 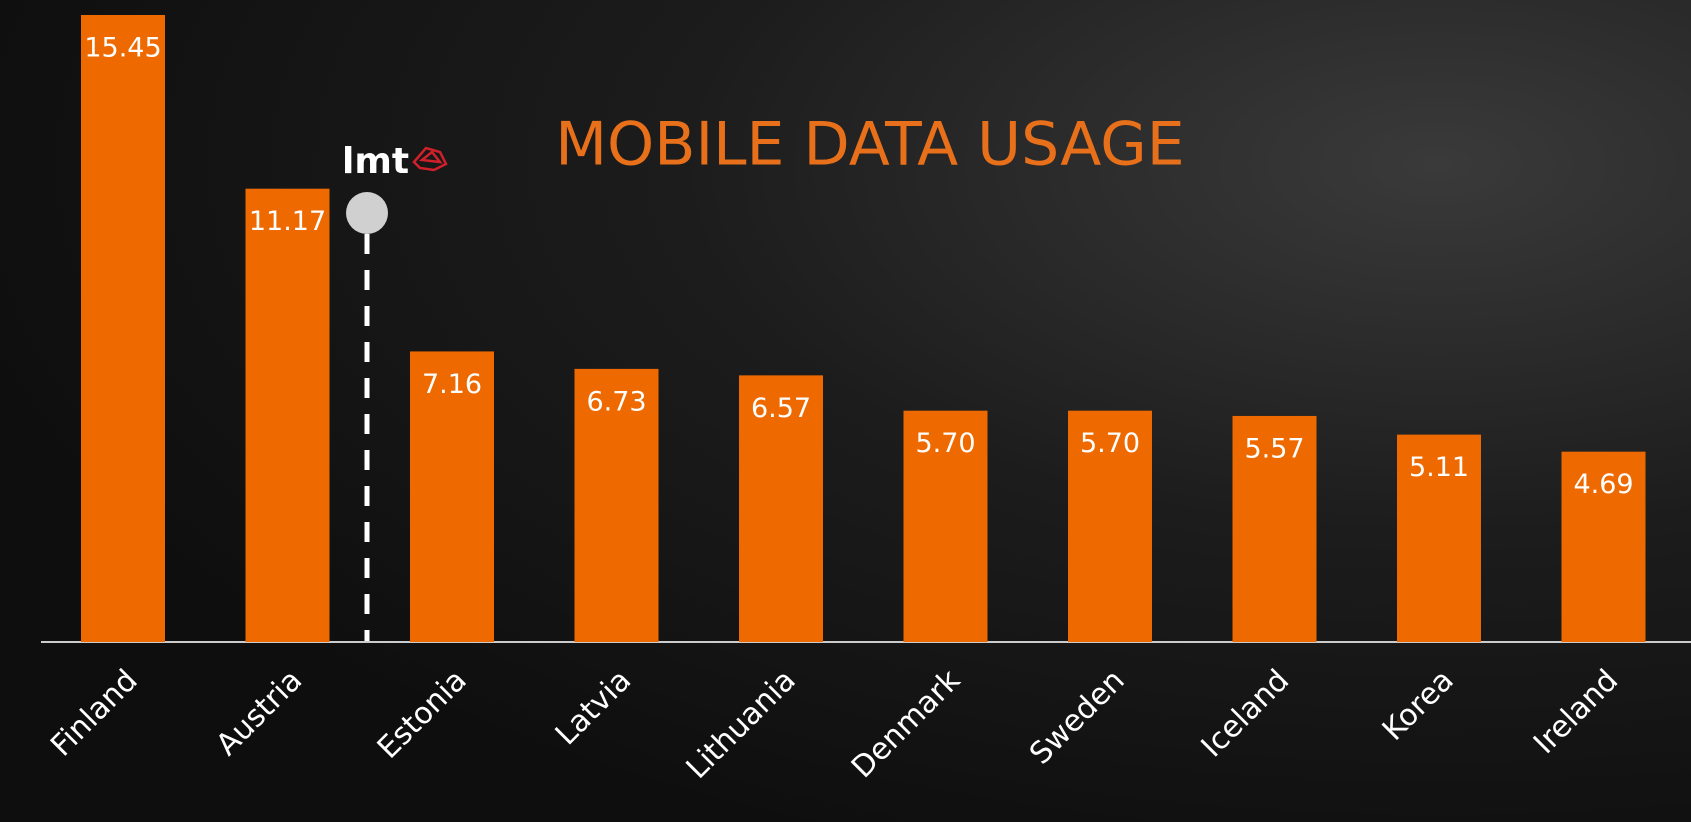 What do you see at coordinates (367, 213) in the screenshot?
I see `marker-dot` at bounding box center [367, 213].